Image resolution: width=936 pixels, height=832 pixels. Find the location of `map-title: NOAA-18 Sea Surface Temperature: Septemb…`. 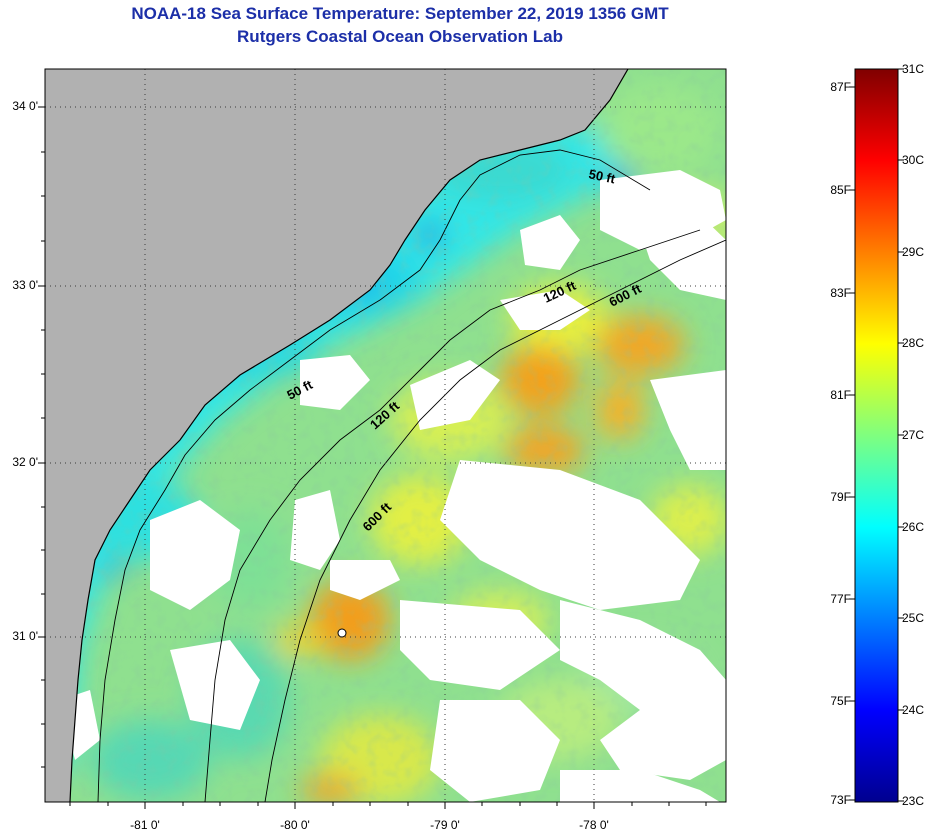

map-title: NOAA-18 Sea Surface Temperature: Septemb… is located at coordinates (400, 13).